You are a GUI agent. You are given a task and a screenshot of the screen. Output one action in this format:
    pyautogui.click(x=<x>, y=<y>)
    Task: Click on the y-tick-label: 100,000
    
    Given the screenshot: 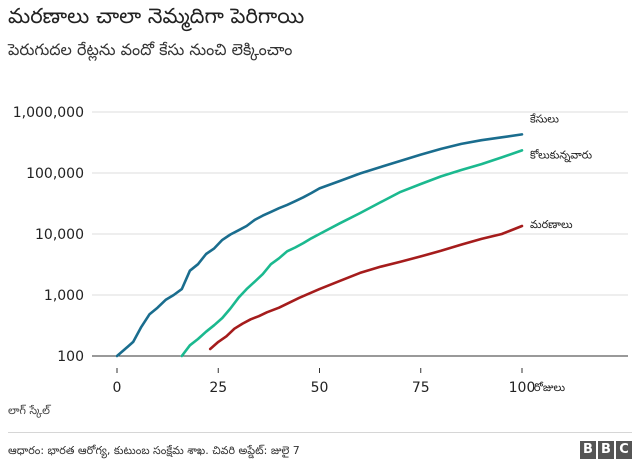 What is the action you would take?
    pyautogui.click(x=55, y=174)
    